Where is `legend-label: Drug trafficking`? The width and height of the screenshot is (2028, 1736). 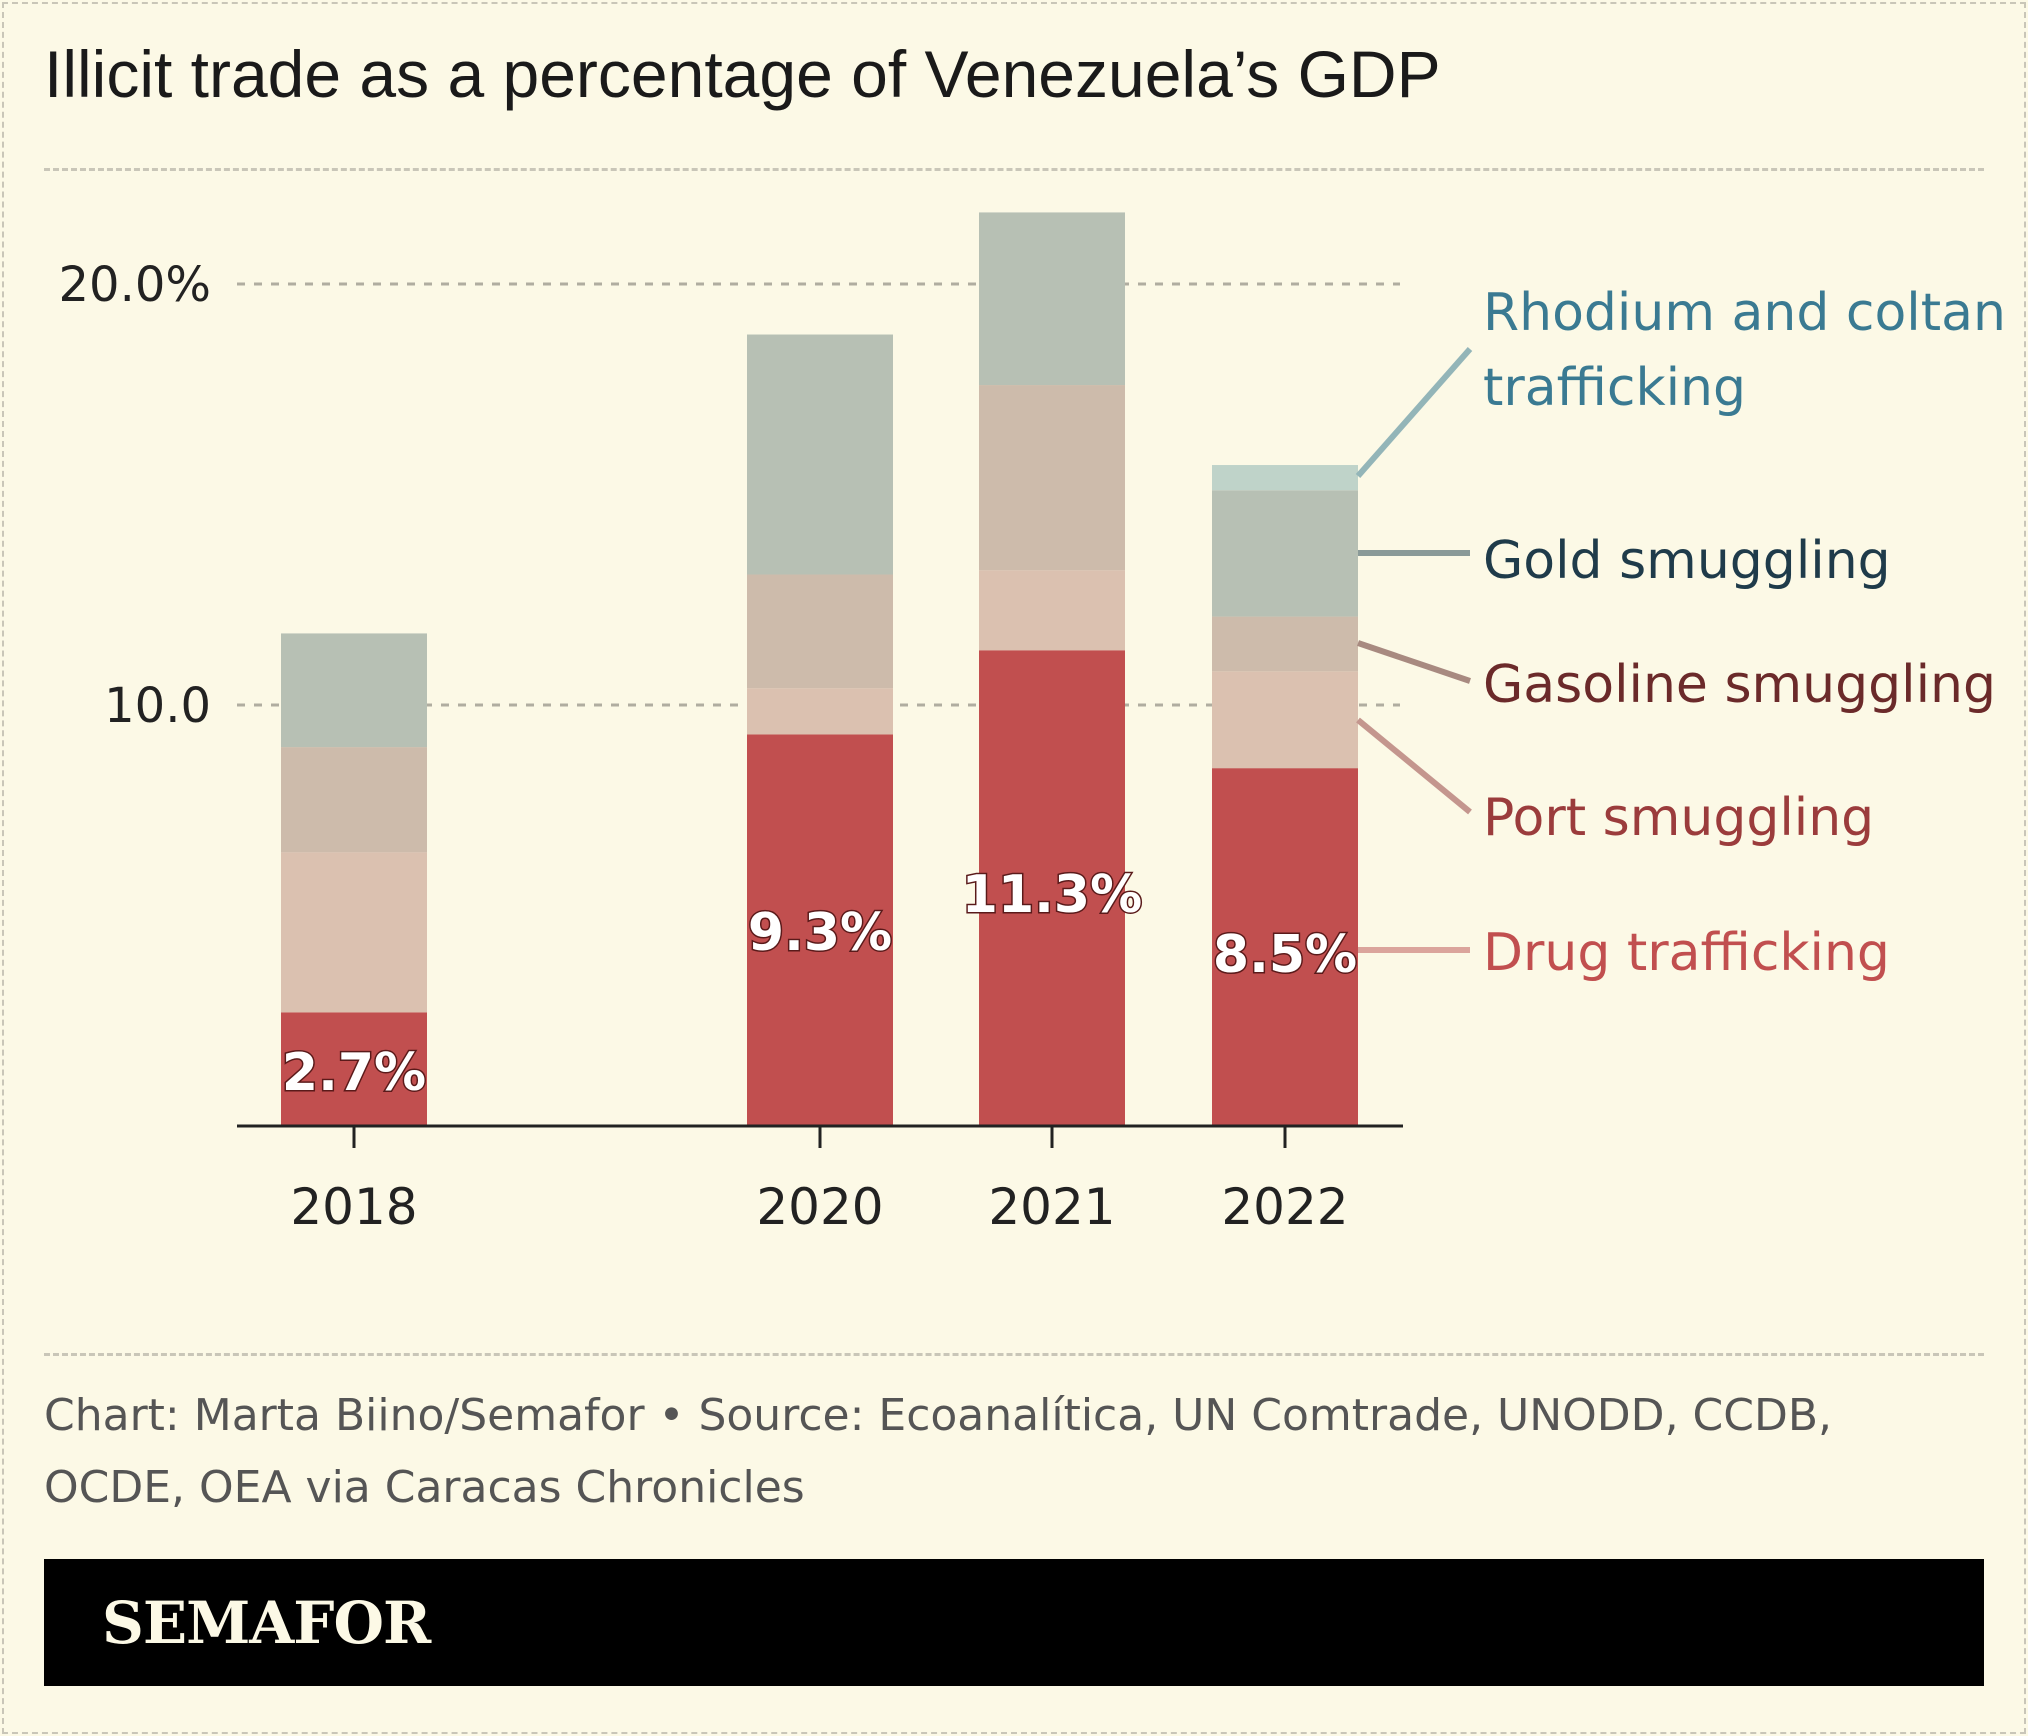
legend-label: Drug trafficking is located at coordinates (1686, 953).